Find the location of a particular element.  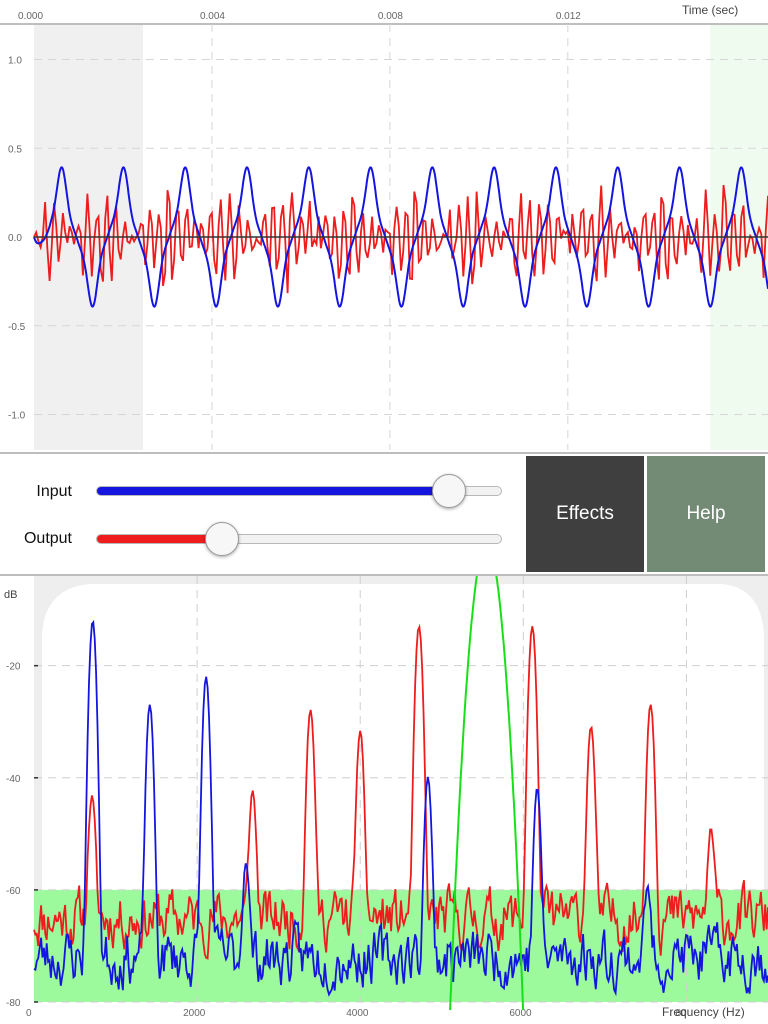

output-slider-thumb is located at coordinates (221, 539).